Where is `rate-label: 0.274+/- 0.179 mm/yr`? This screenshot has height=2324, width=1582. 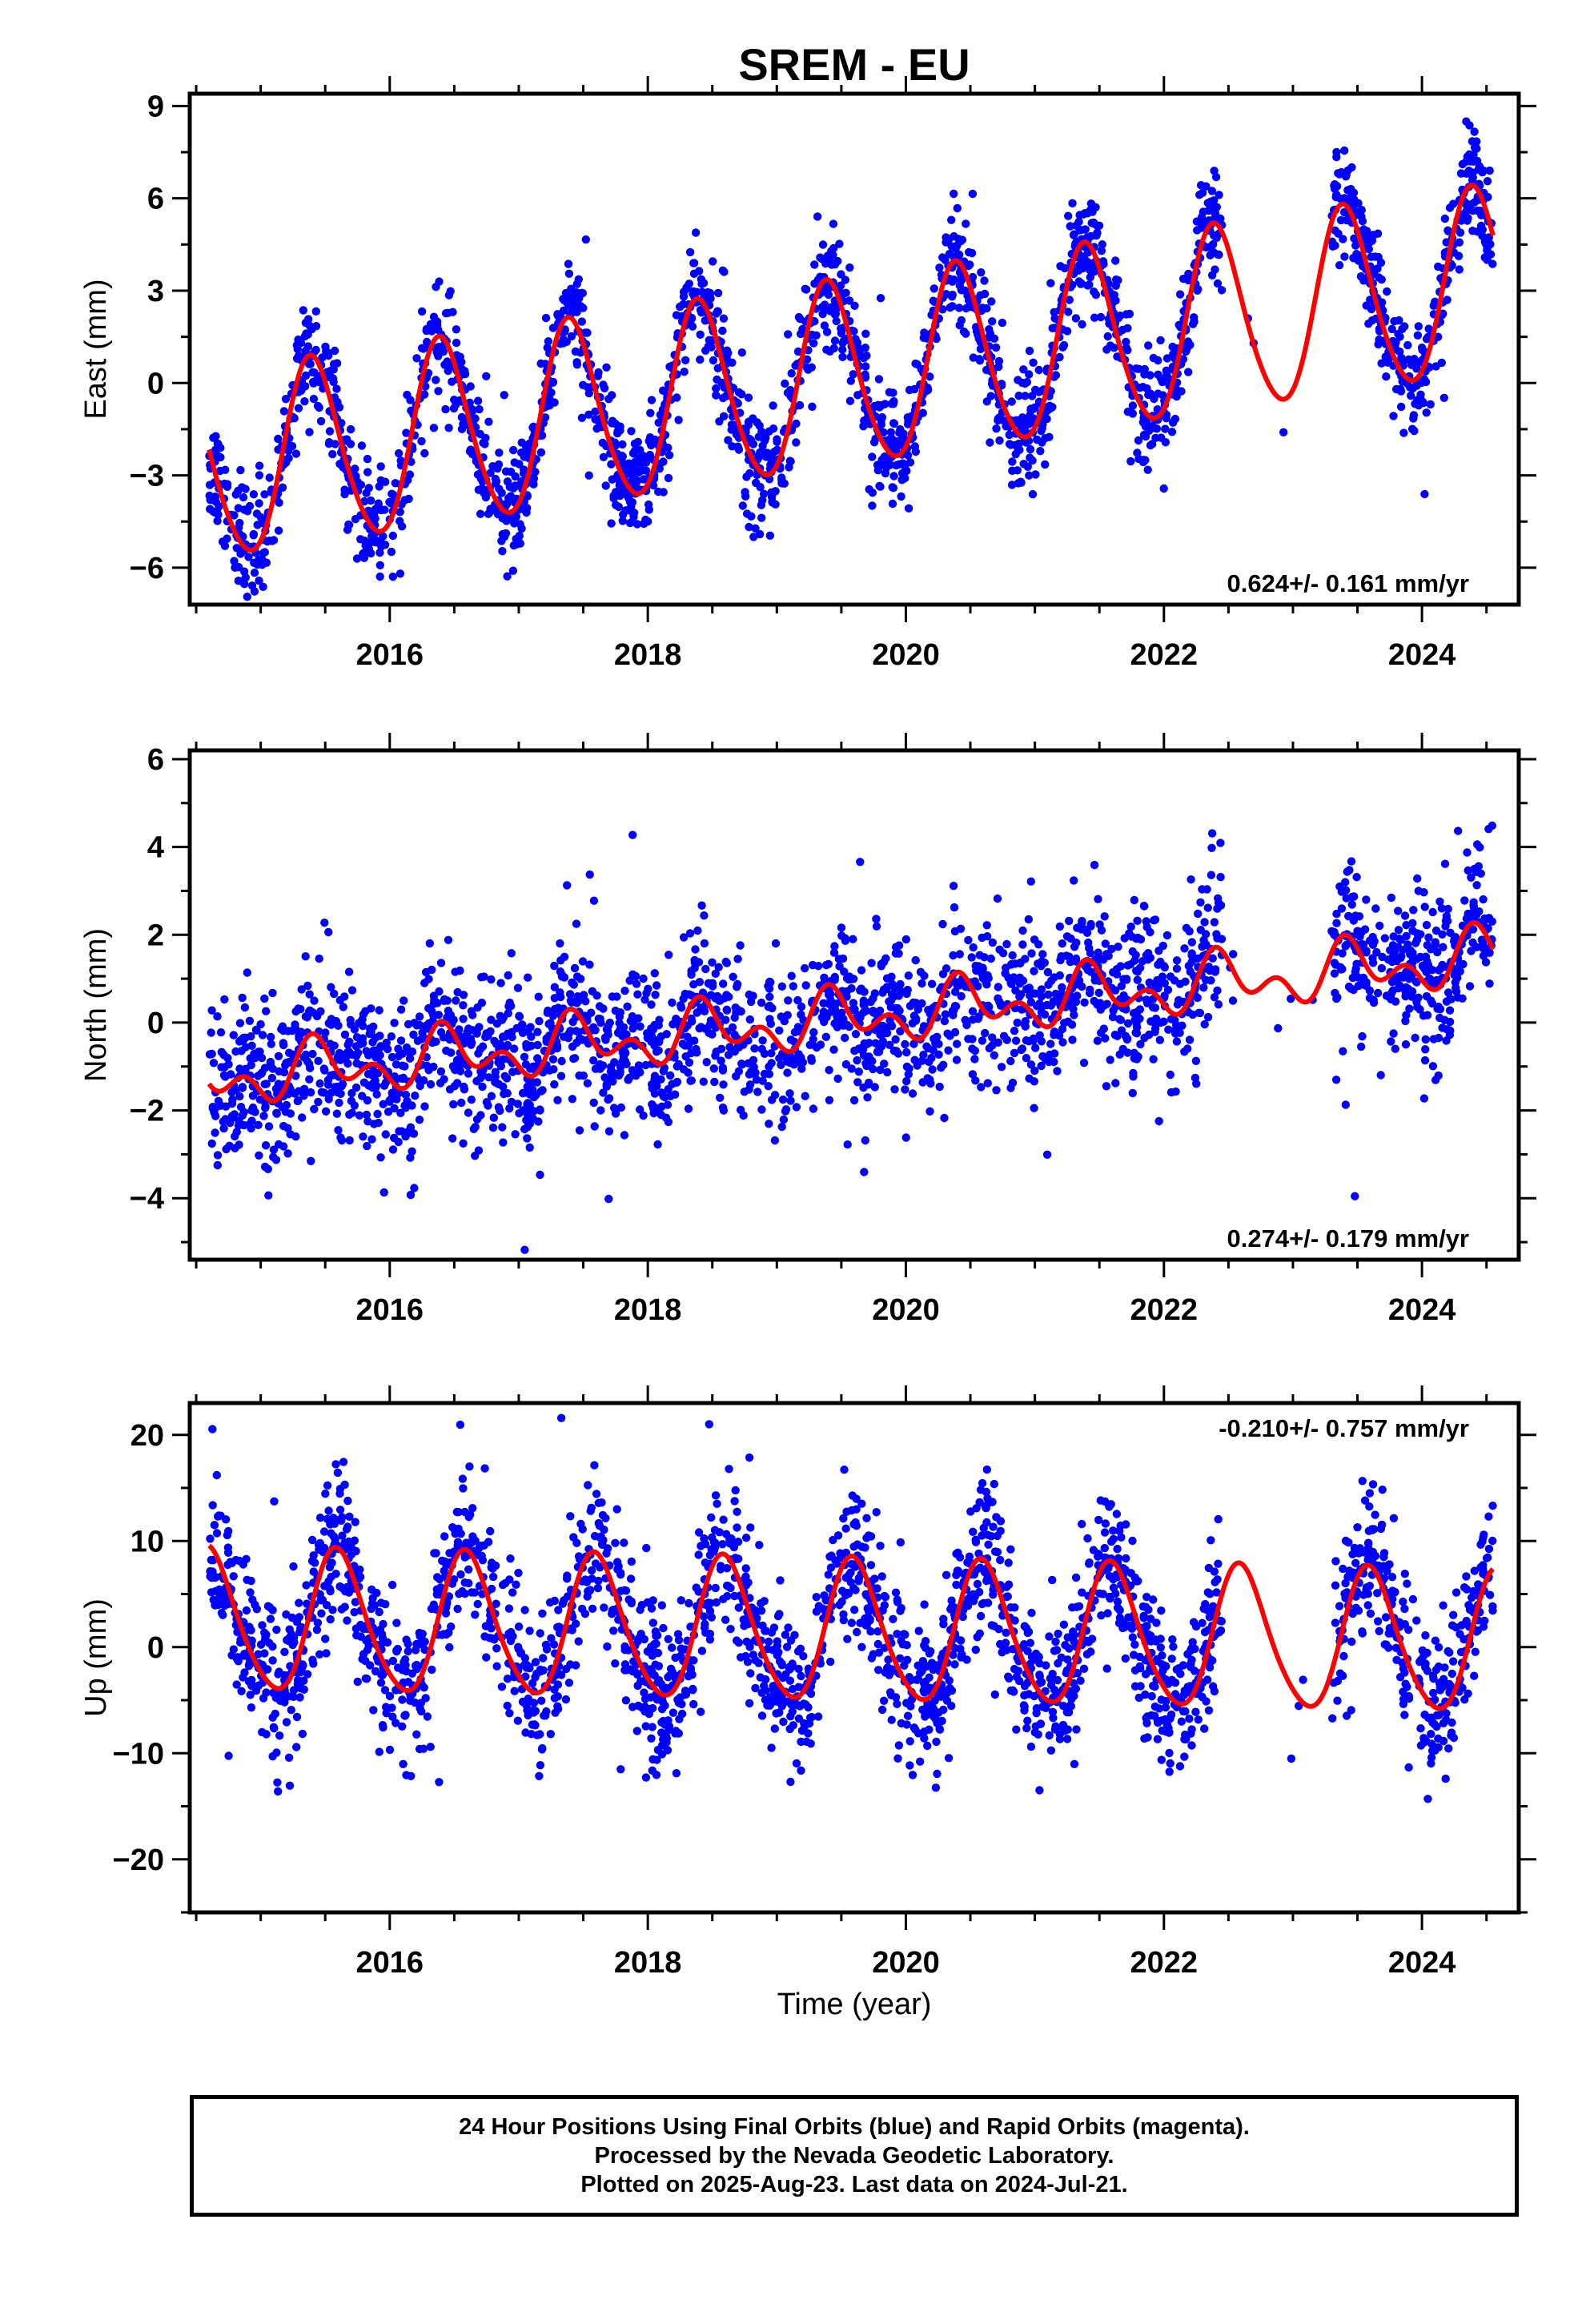
rate-label: 0.274+/- 0.179 mm/yr is located at coordinates (1348, 1238).